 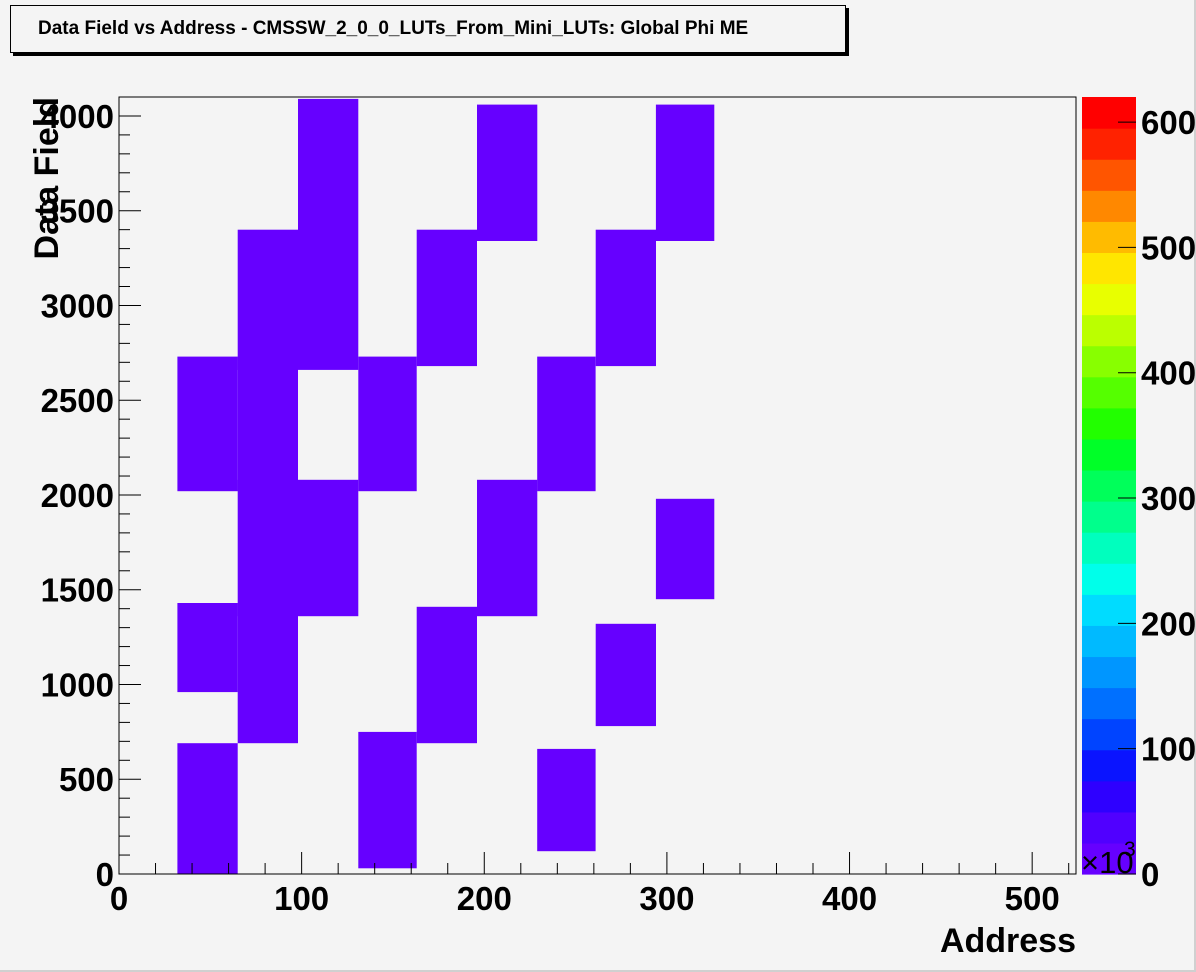 What do you see at coordinates (1150, 874) in the screenshot?
I see `color-scale-tick-label-0: 0` at bounding box center [1150, 874].